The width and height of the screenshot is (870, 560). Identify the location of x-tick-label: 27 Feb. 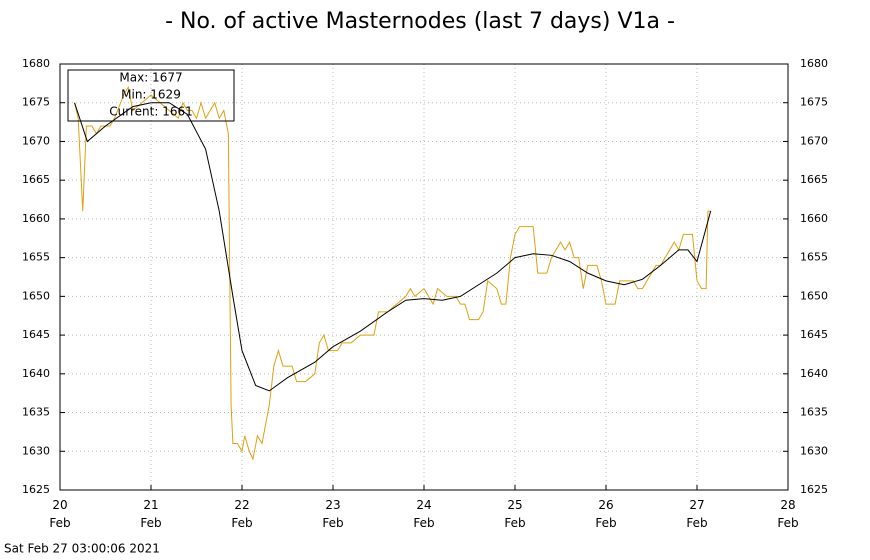
(697, 514).